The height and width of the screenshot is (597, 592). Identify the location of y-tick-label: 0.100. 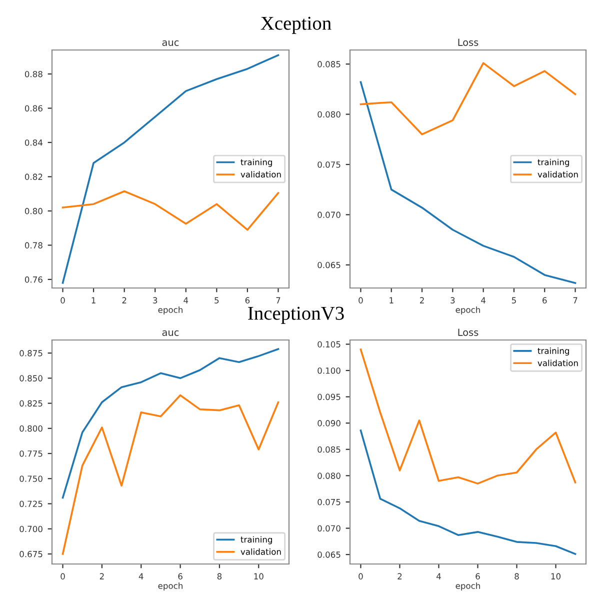
(329, 370).